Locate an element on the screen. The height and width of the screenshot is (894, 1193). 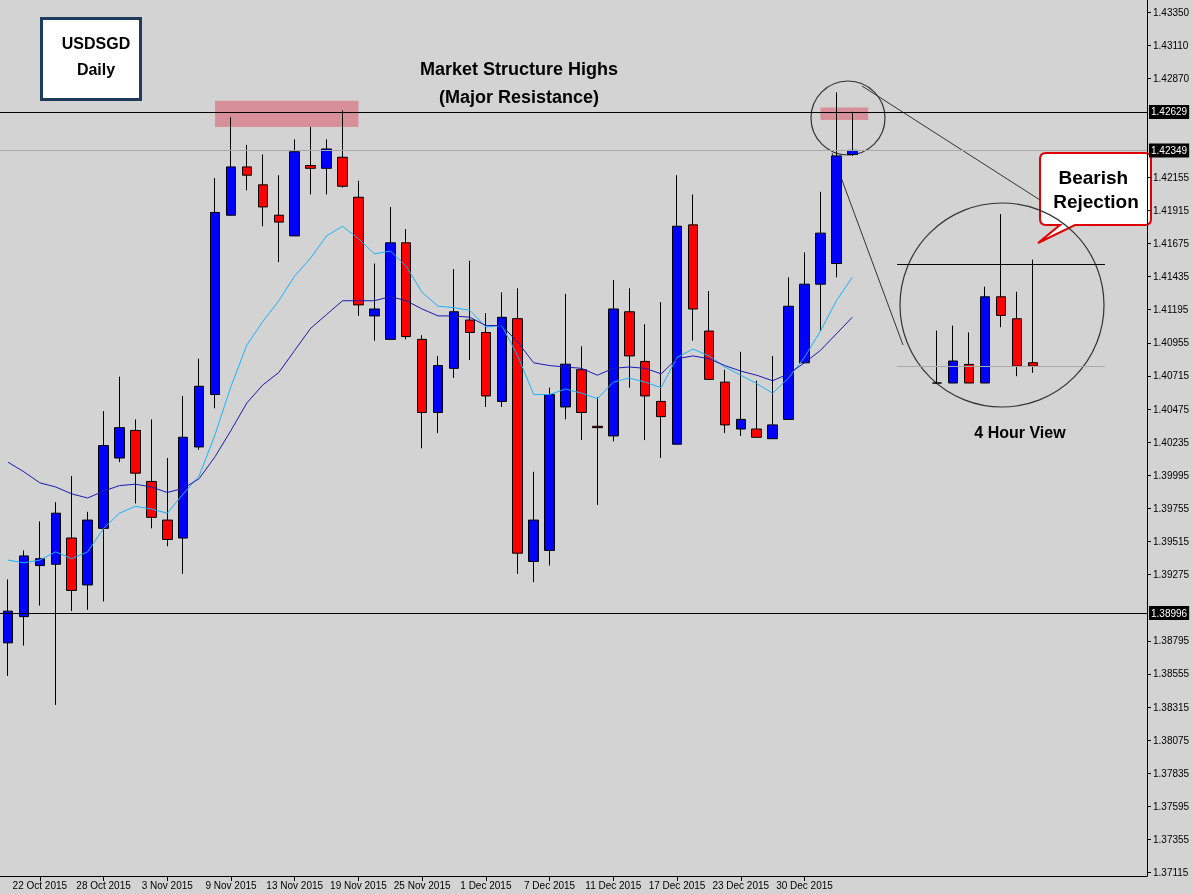
y-tick-label: 1.39275 is located at coordinates (1171, 575).